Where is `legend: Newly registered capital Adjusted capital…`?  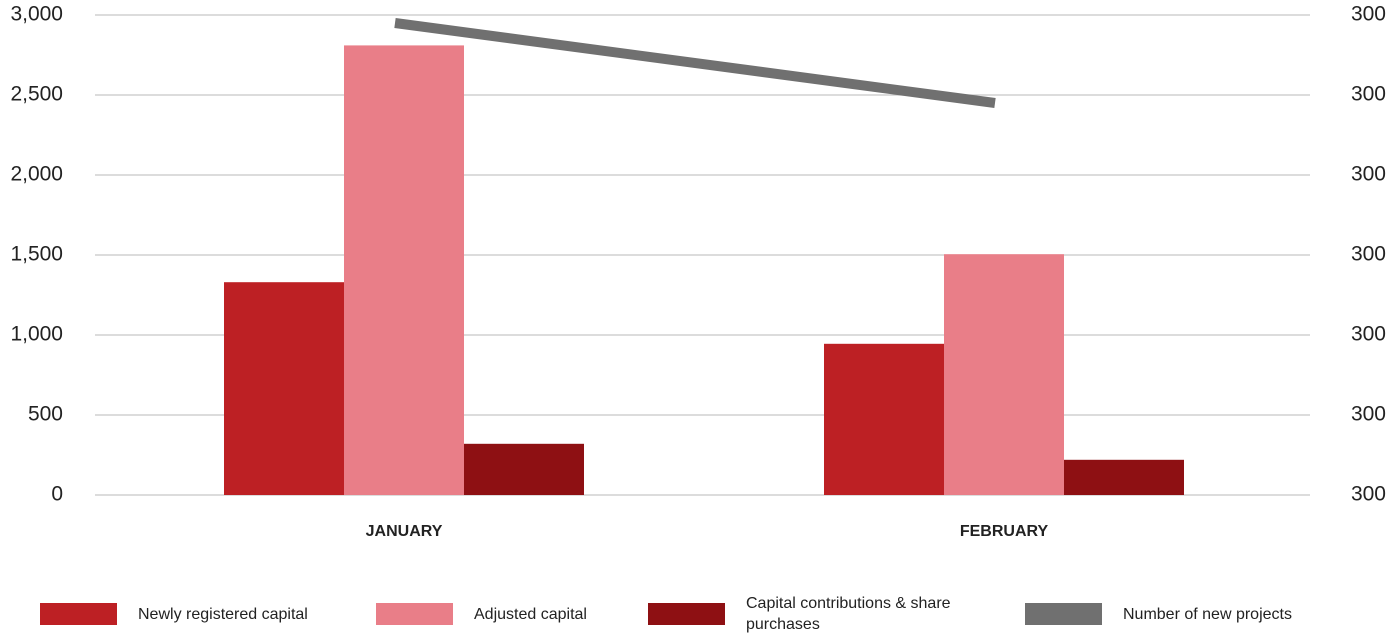 legend: Newly registered capital Adjusted capital… is located at coordinates (694, 614).